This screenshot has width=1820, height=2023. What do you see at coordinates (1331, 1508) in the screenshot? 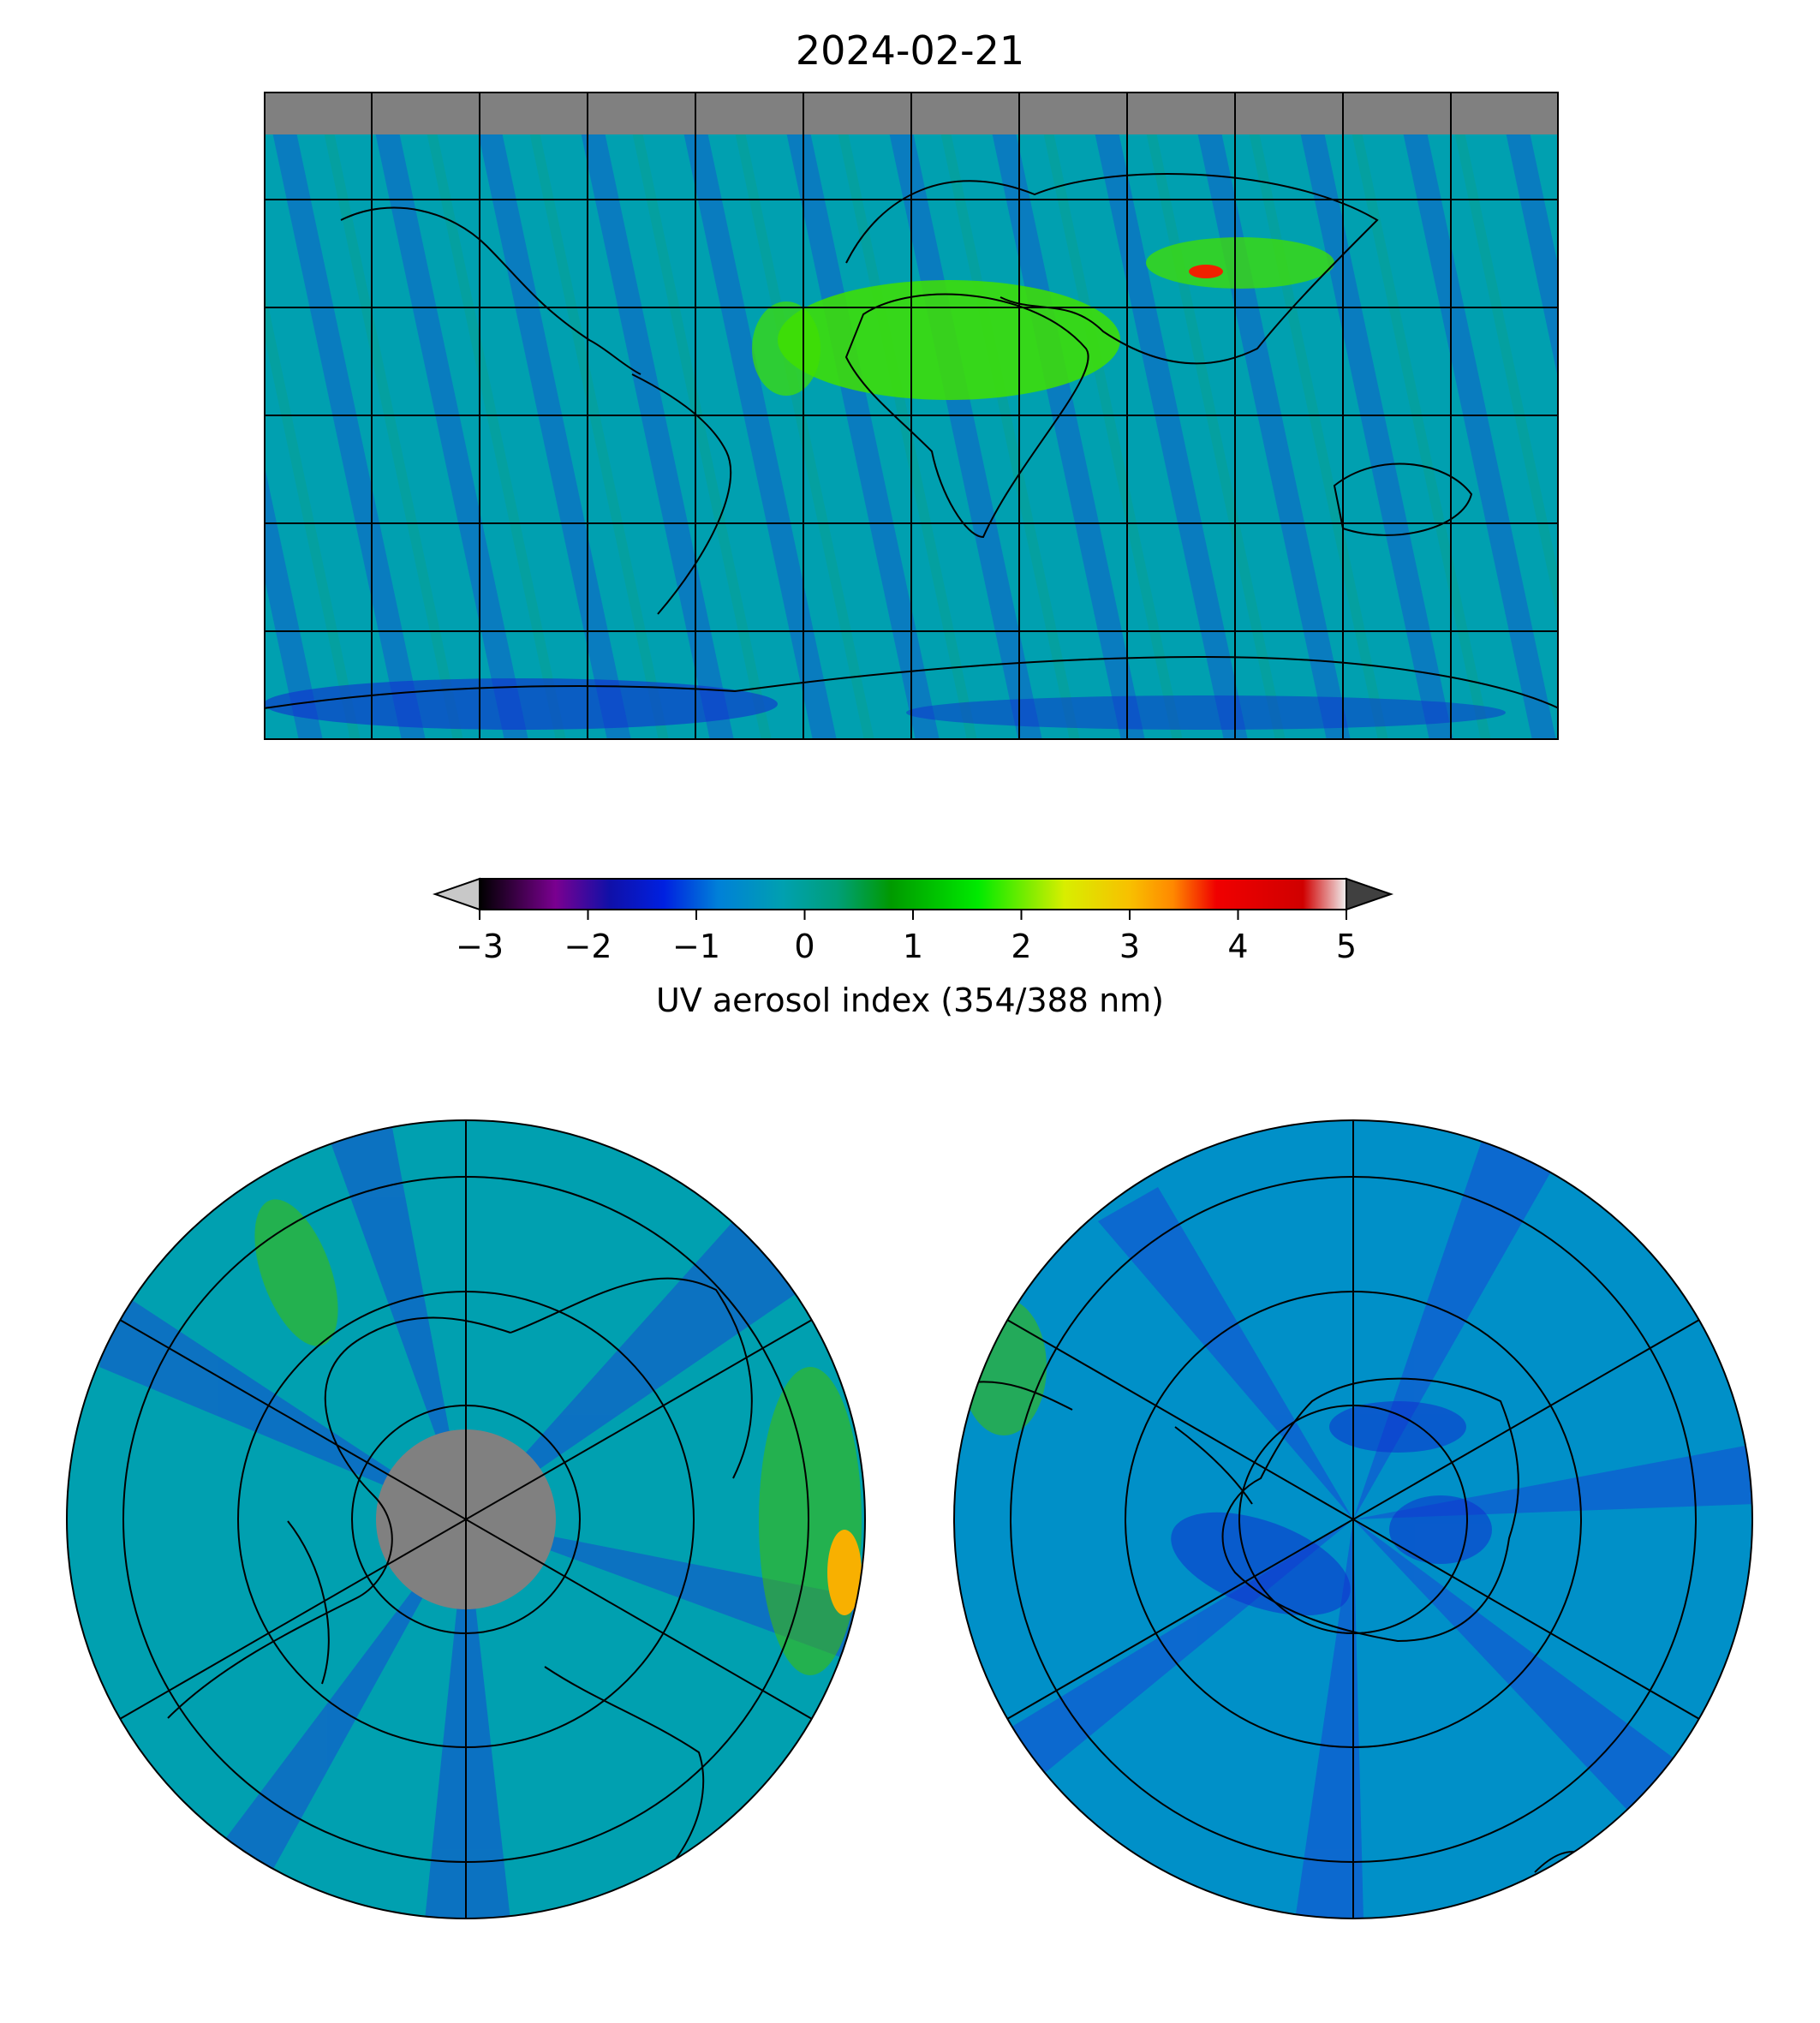
I see `antarctica-blue-region` at bounding box center [1331, 1508].